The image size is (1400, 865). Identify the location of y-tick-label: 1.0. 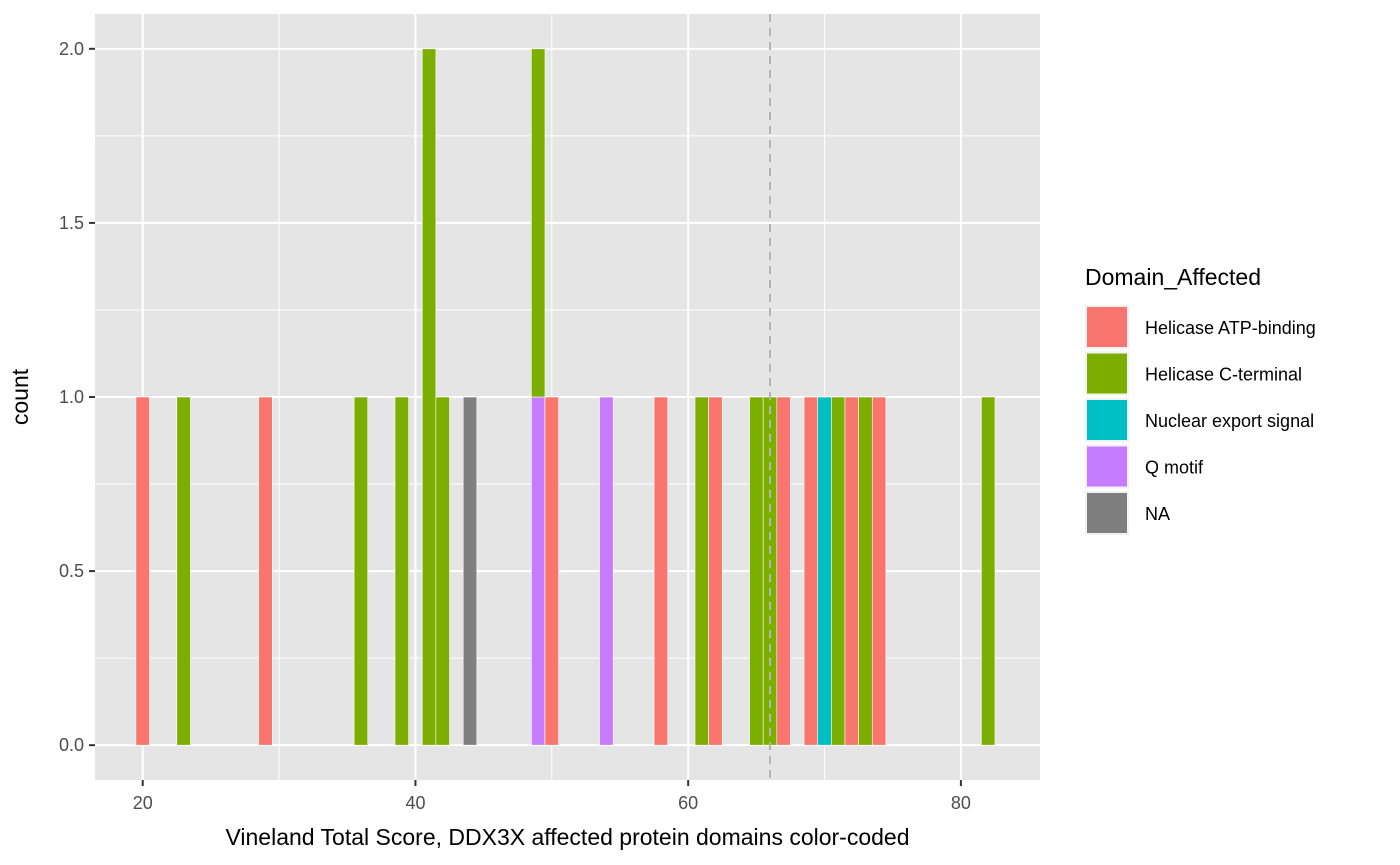
(71, 397).